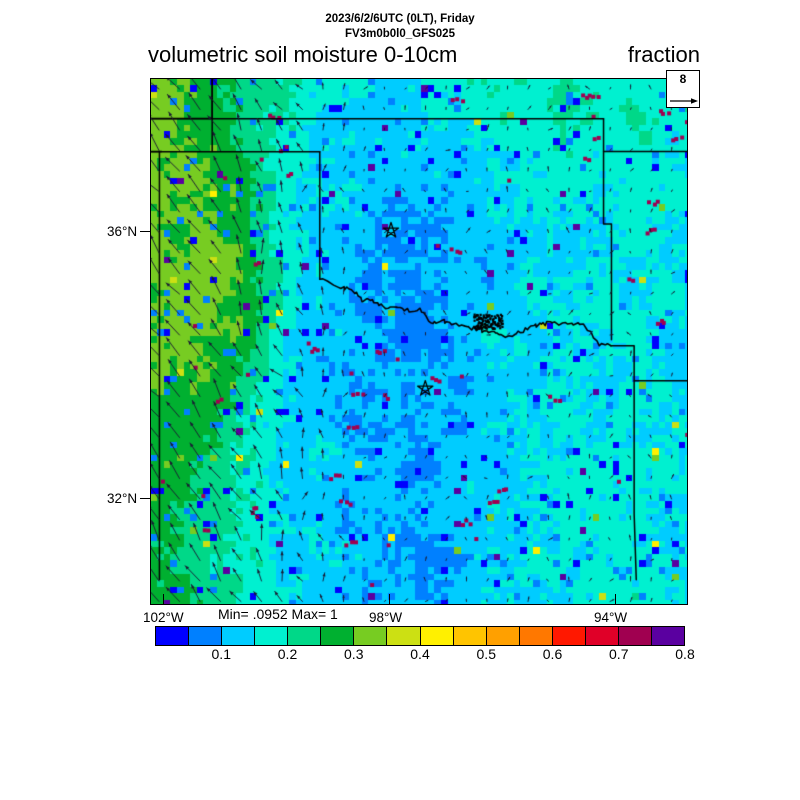 The height and width of the screenshot is (800, 800). I want to click on lon-tick-94w, so click(616, 599).